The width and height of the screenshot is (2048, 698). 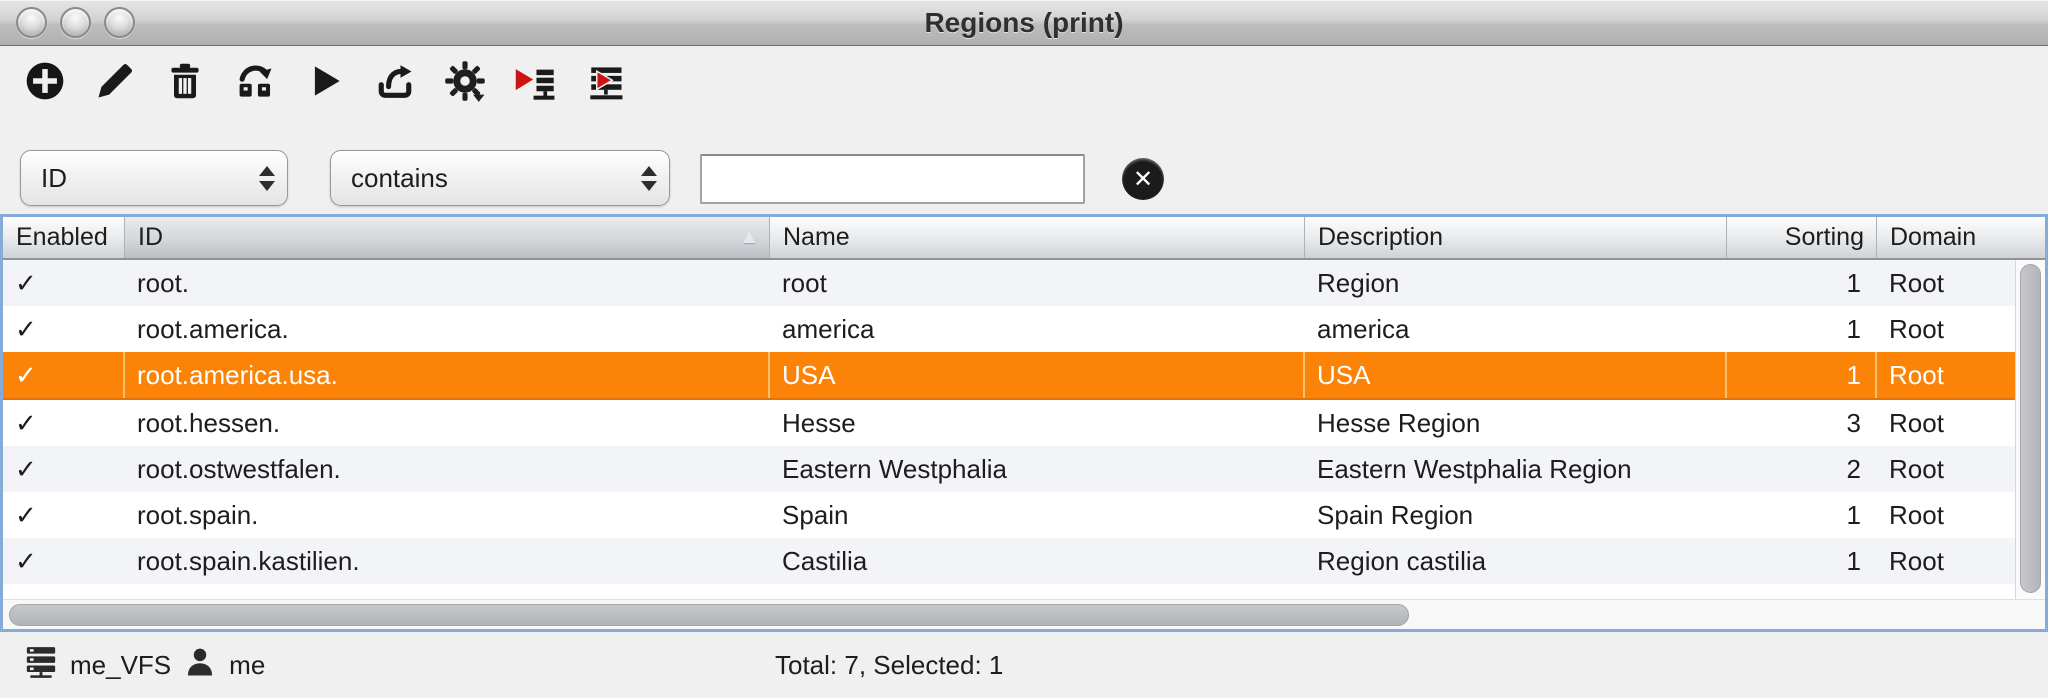 I want to click on cell-sorting: 2, so click(x=1853, y=469).